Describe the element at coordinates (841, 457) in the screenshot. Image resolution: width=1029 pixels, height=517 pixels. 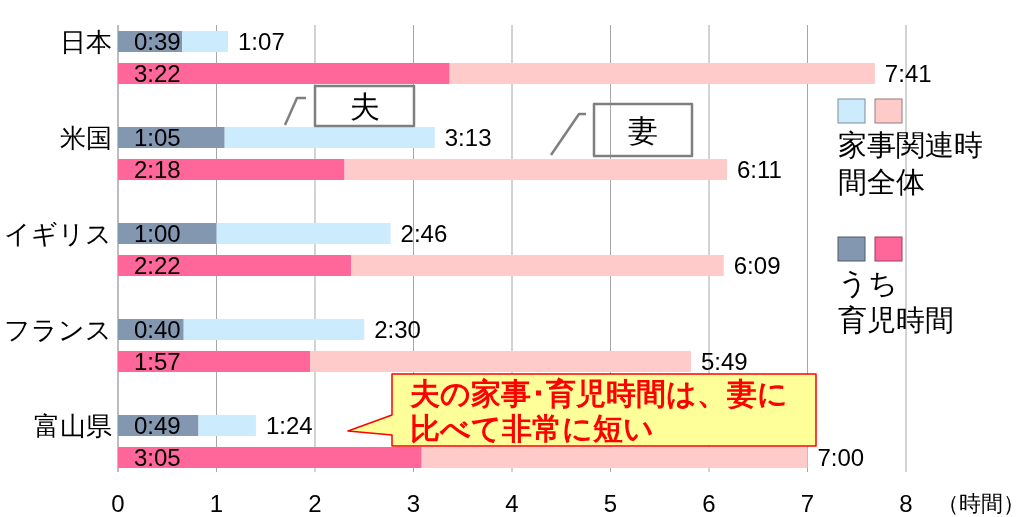
I see `total-label: 7:00` at that location.